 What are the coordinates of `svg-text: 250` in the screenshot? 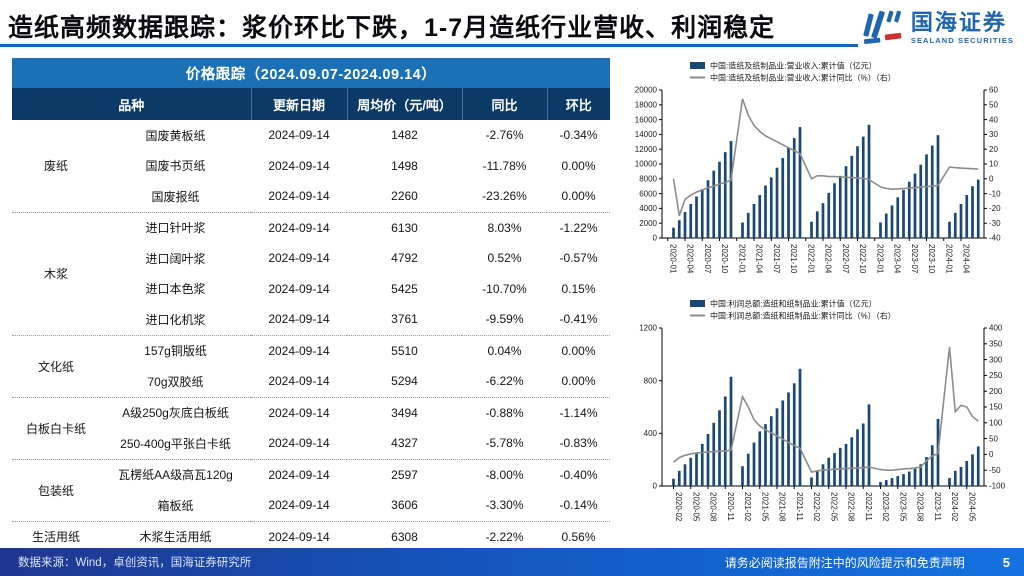 It's located at (996, 375).